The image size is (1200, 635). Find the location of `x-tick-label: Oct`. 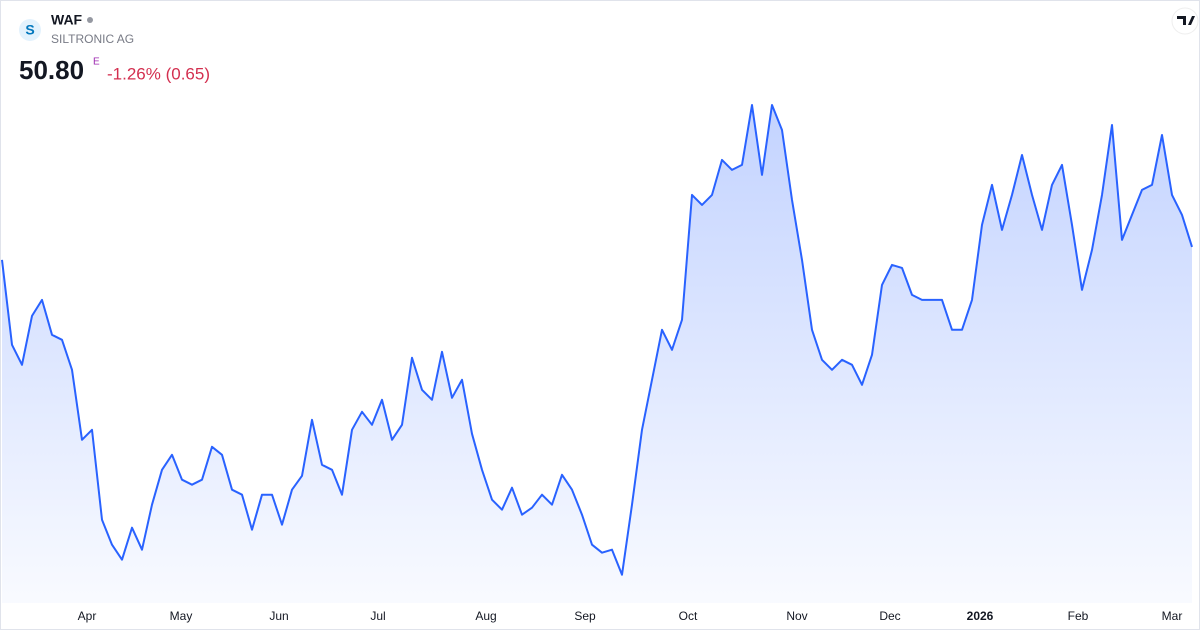

x-tick-label: Oct is located at coordinates (688, 616).